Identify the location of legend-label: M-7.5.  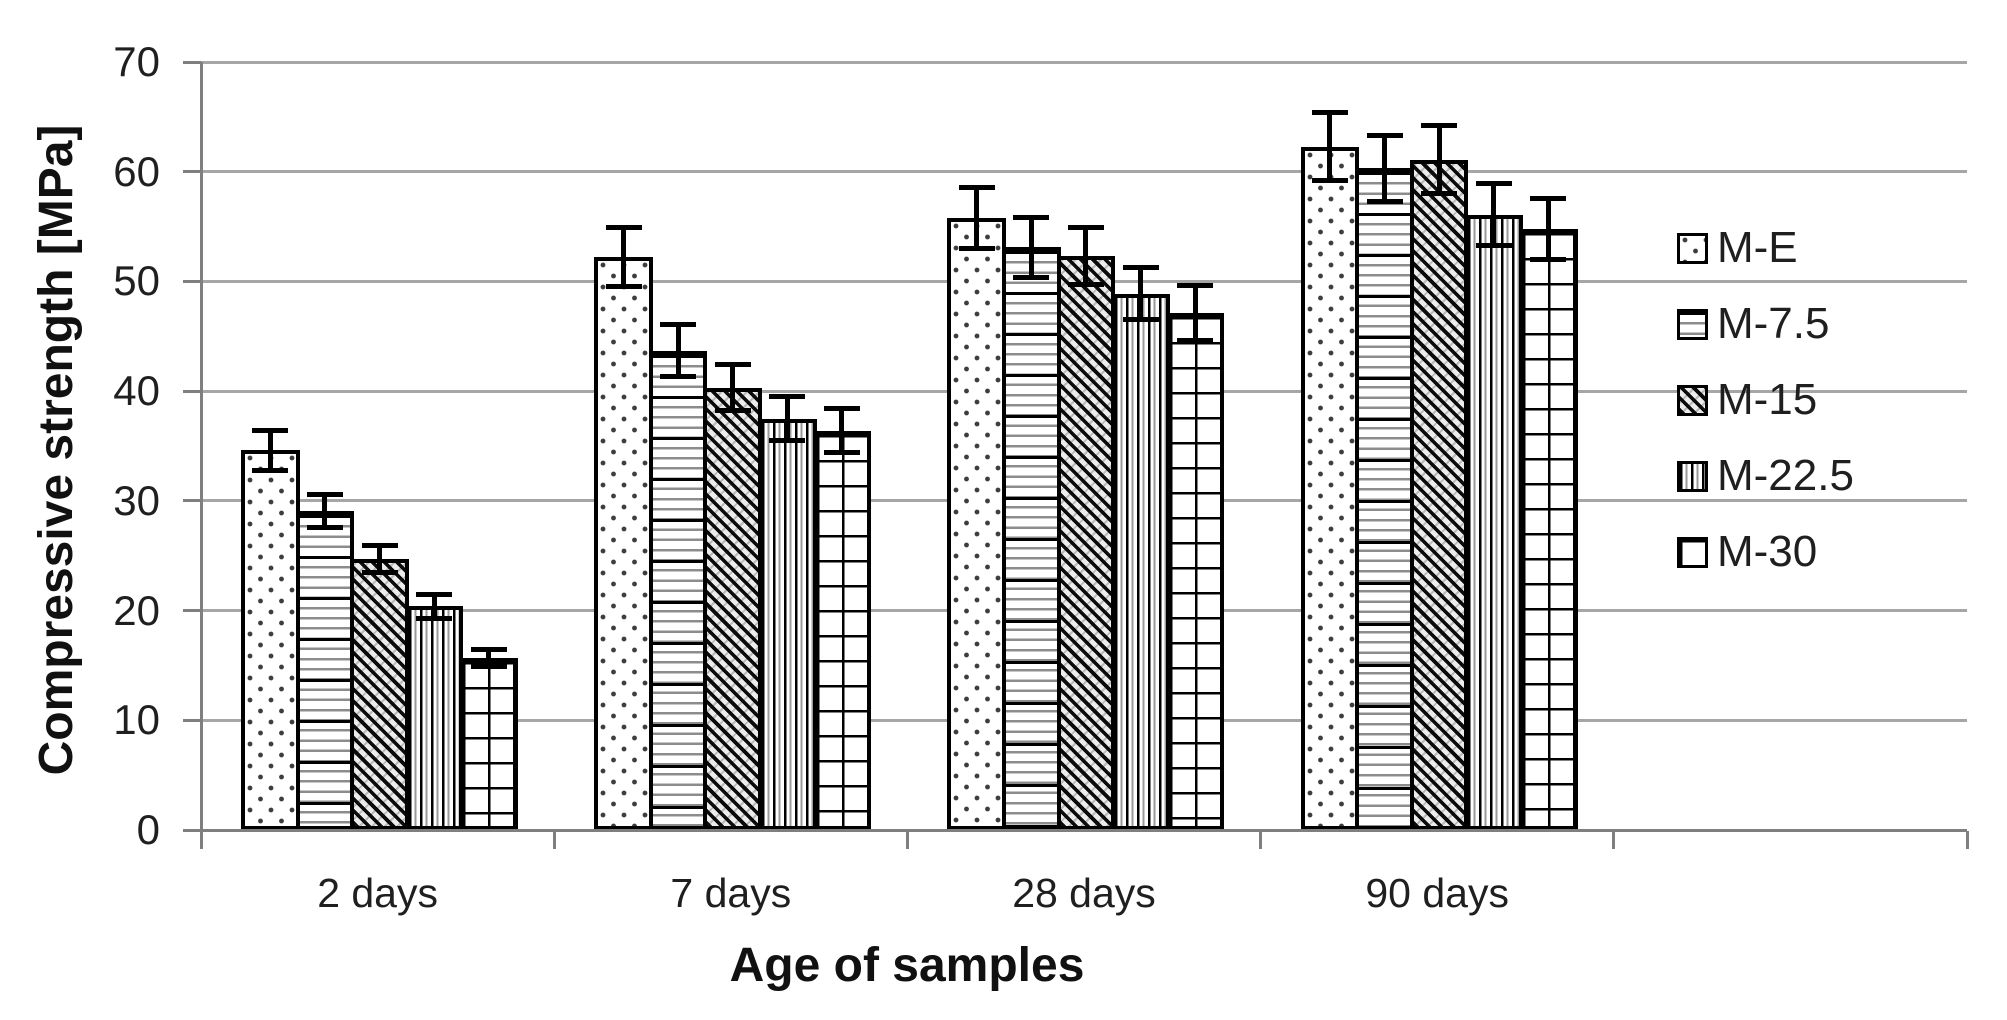
(1773, 323).